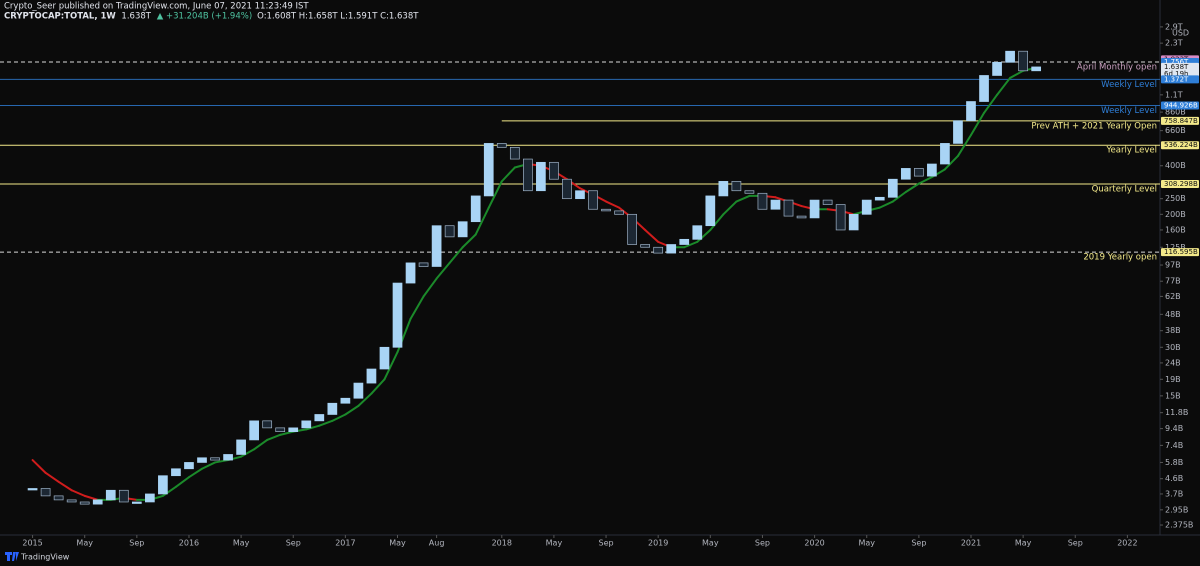  What do you see at coordinates (1127, 543) in the screenshot?
I see `x-tick-label: 2022` at bounding box center [1127, 543].